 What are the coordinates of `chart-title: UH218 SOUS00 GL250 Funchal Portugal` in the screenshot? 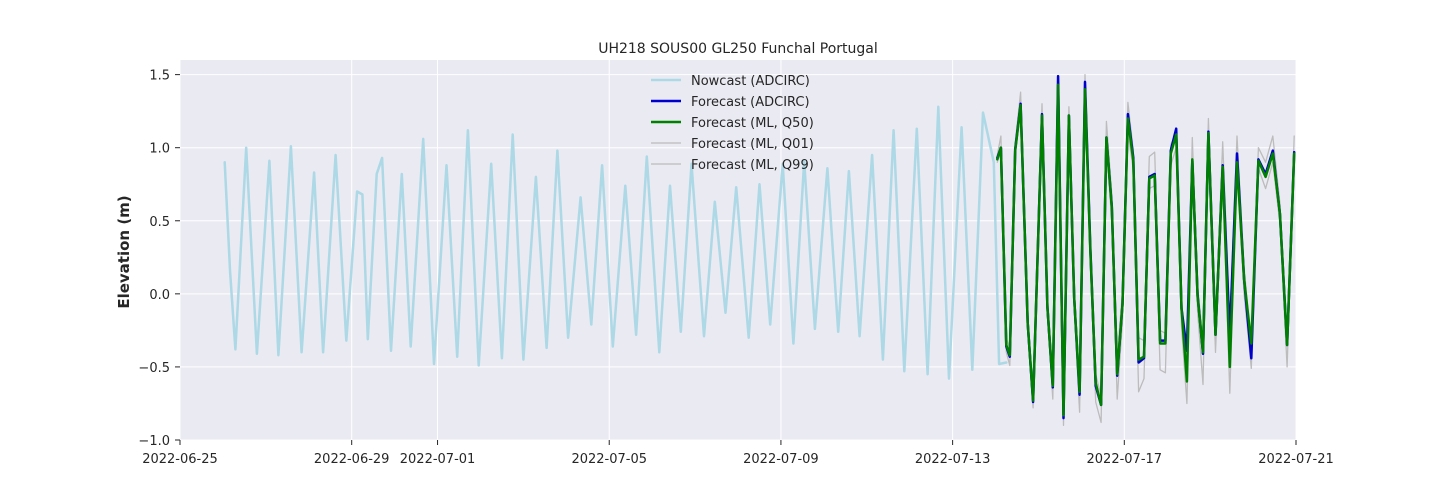 It's located at (738, 49).